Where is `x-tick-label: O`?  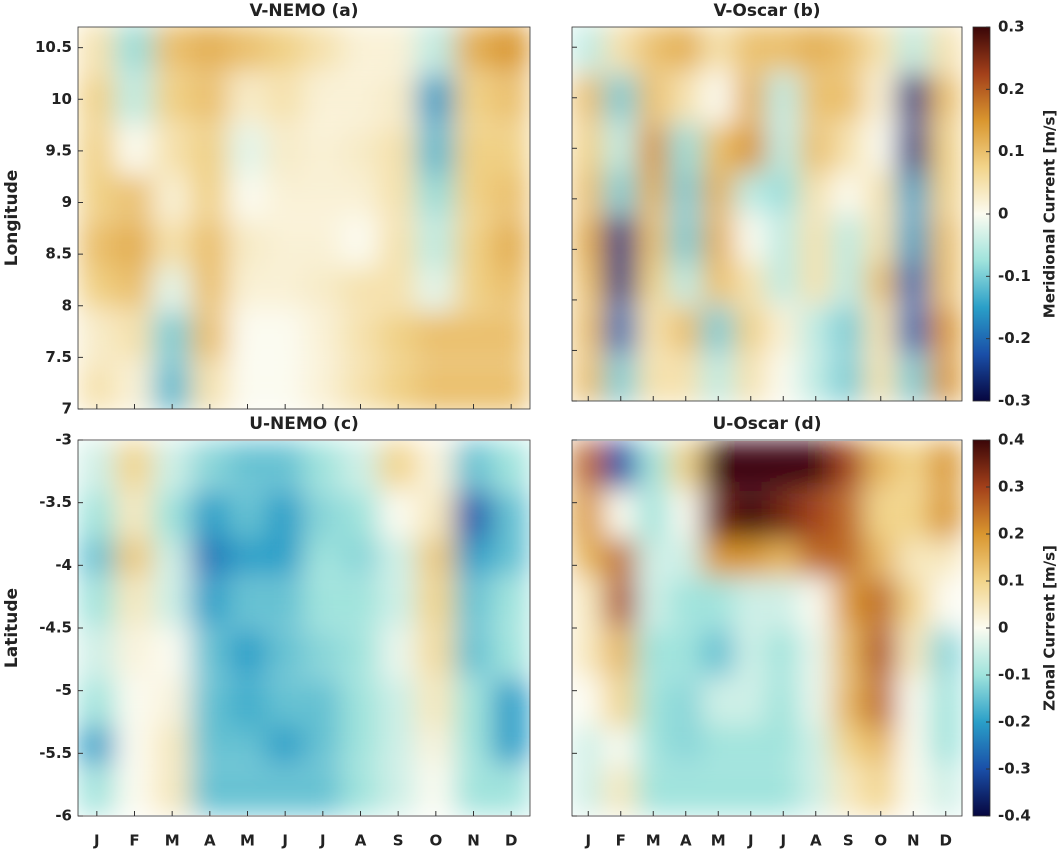
x-tick-label: O is located at coordinates (880, 841).